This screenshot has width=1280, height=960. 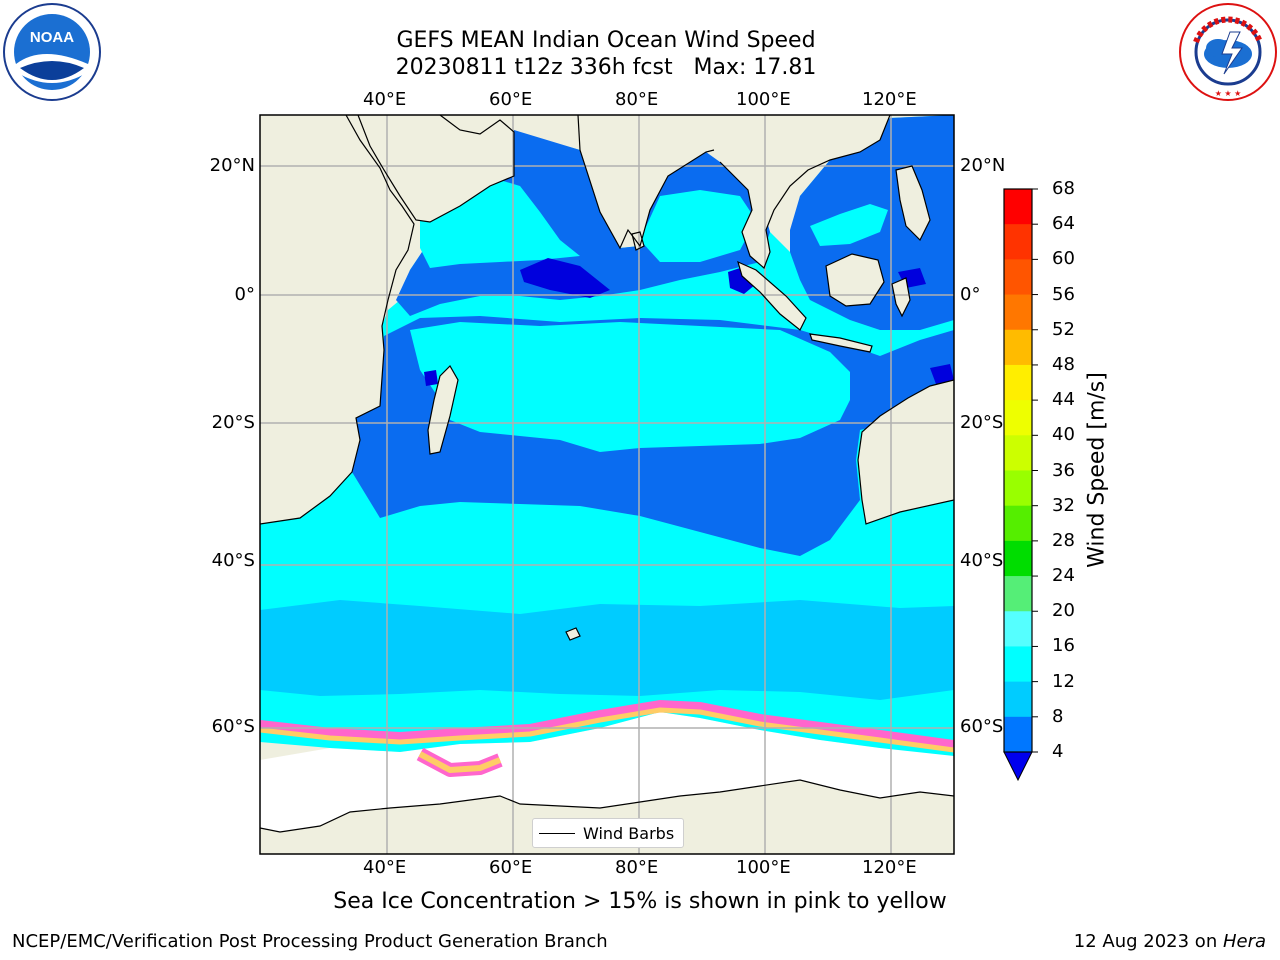 What do you see at coordinates (607, 817) in the screenshot?
I see `land-antarctica` at bounding box center [607, 817].